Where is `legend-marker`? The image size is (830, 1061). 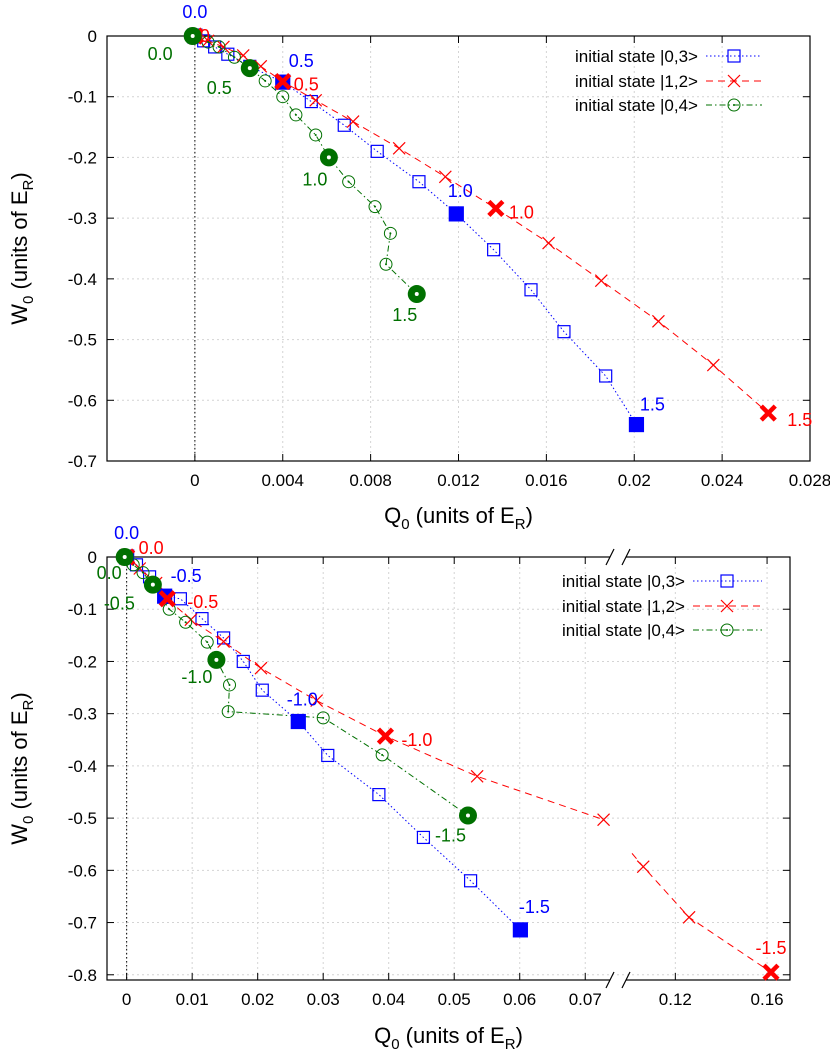
legend-marker is located at coordinates (734, 81).